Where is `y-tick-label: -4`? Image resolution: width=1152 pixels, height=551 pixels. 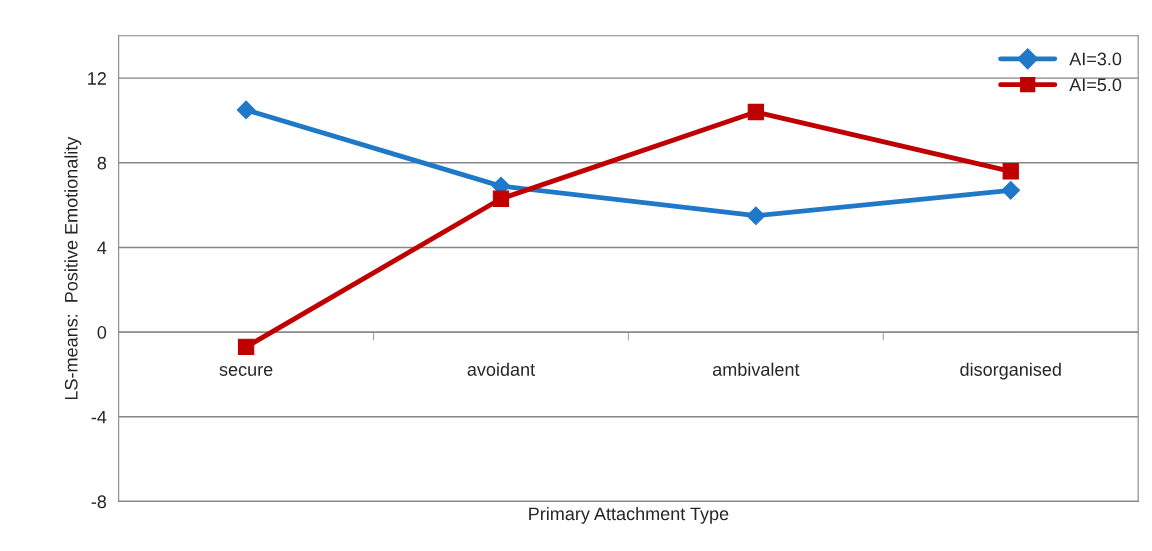 y-tick-label: -4 is located at coordinates (99, 417).